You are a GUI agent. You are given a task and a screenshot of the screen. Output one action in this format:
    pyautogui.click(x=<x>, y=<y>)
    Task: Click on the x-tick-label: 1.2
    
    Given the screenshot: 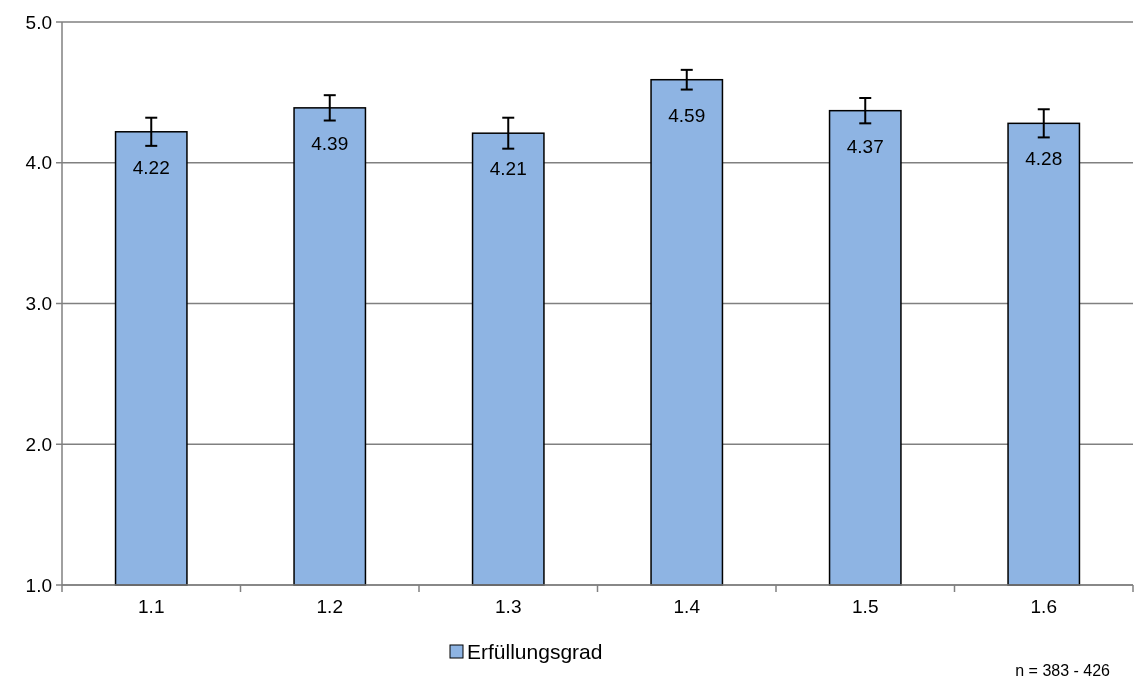 What is the action you would take?
    pyautogui.click(x=329, y=606)
    